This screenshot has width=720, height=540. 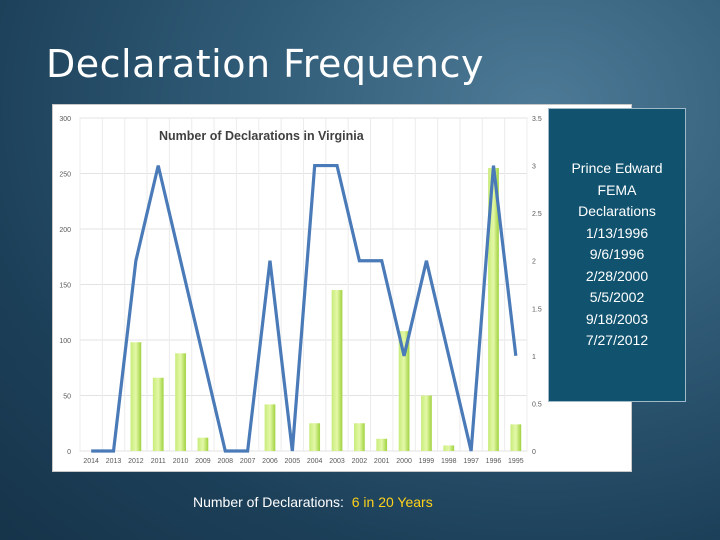 What do you see at coordinates (617, 297) in the screenshot?
I see `info-date: 5/5/2002` at bounding box center [617, 297].